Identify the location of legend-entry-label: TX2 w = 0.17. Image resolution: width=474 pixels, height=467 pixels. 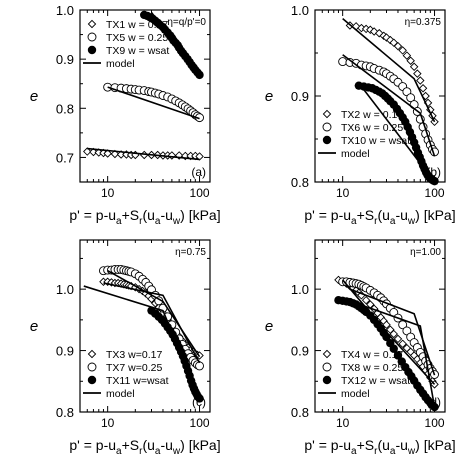
(372, 115).